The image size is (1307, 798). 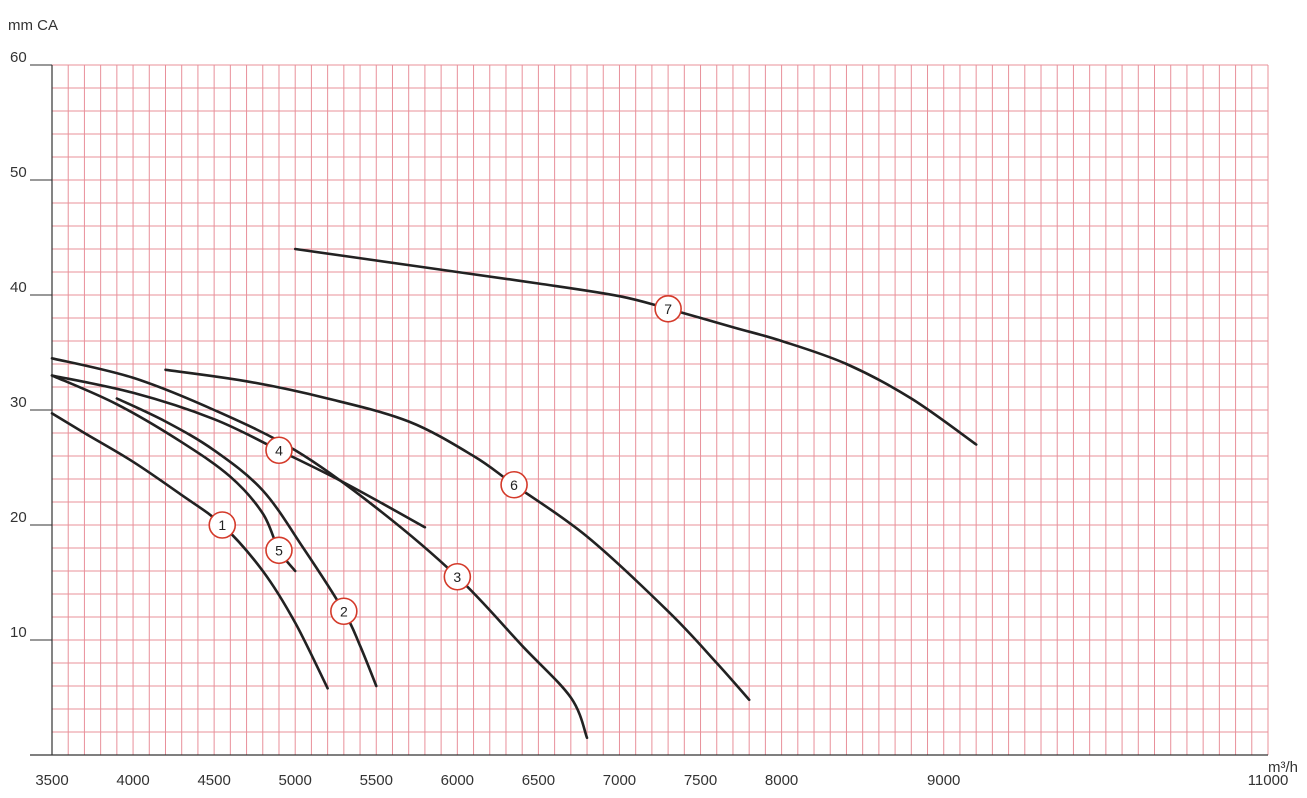 What do you see at coordinates (538, 780) in the screenshot?
I see `x-tick-label: 6500` at bounding box center [538, 780].